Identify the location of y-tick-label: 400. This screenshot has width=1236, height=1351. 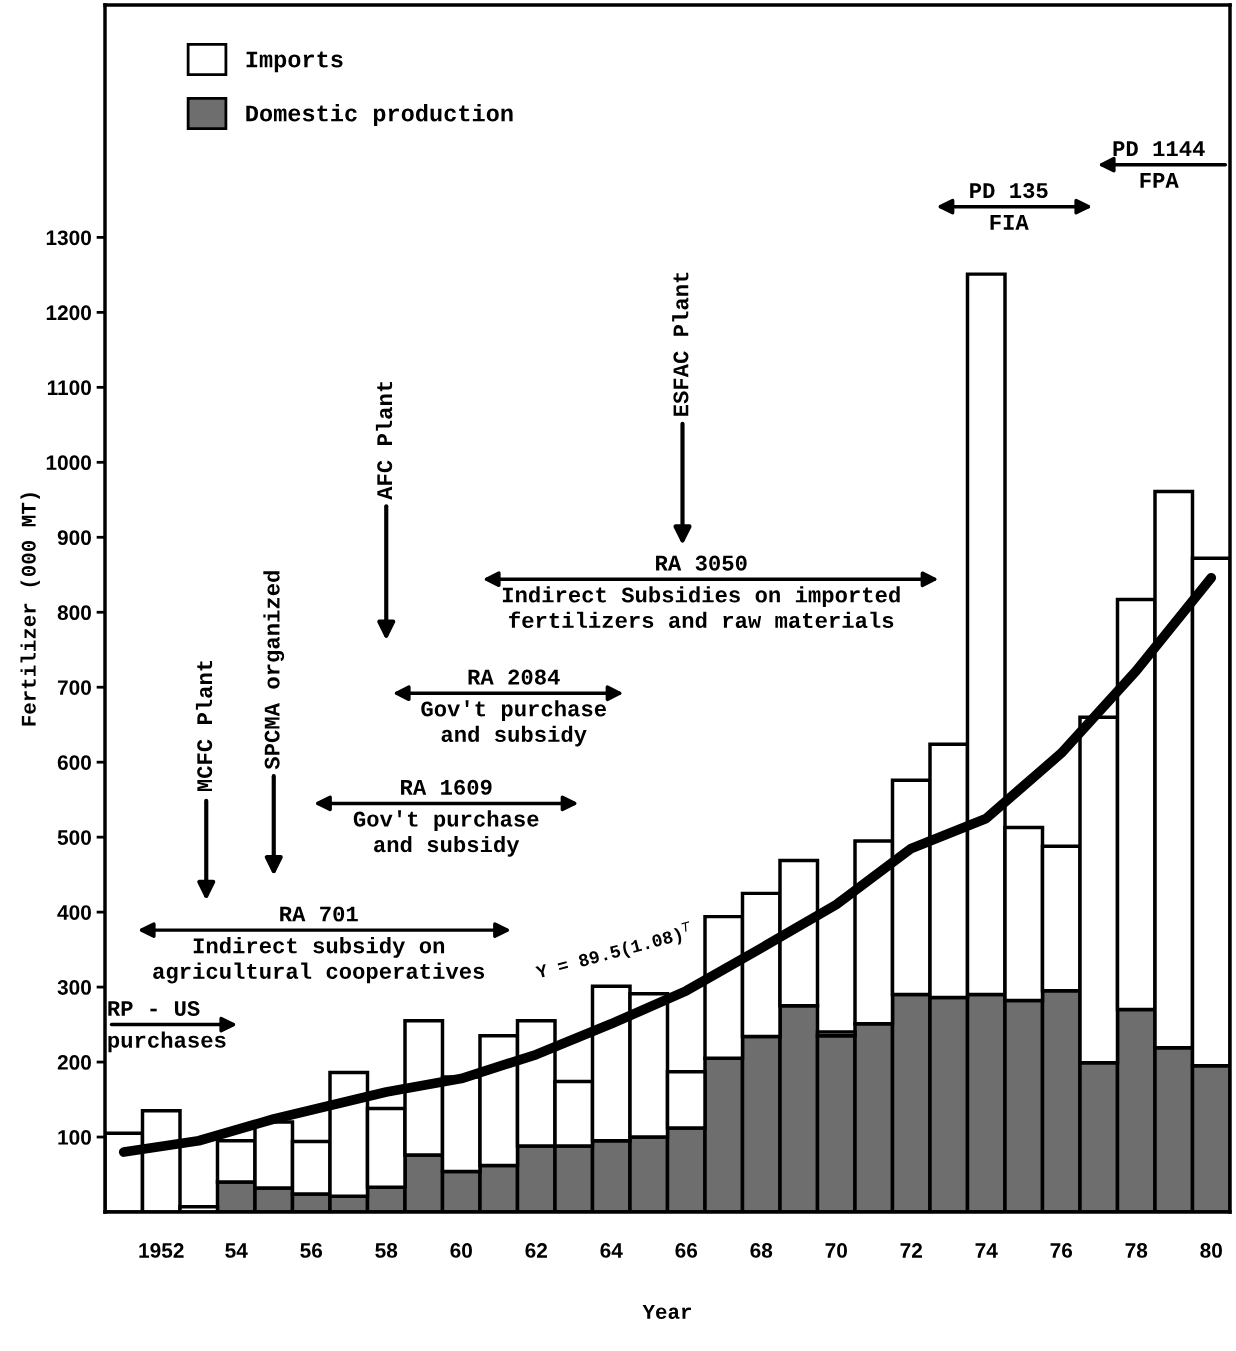
(74, 912).